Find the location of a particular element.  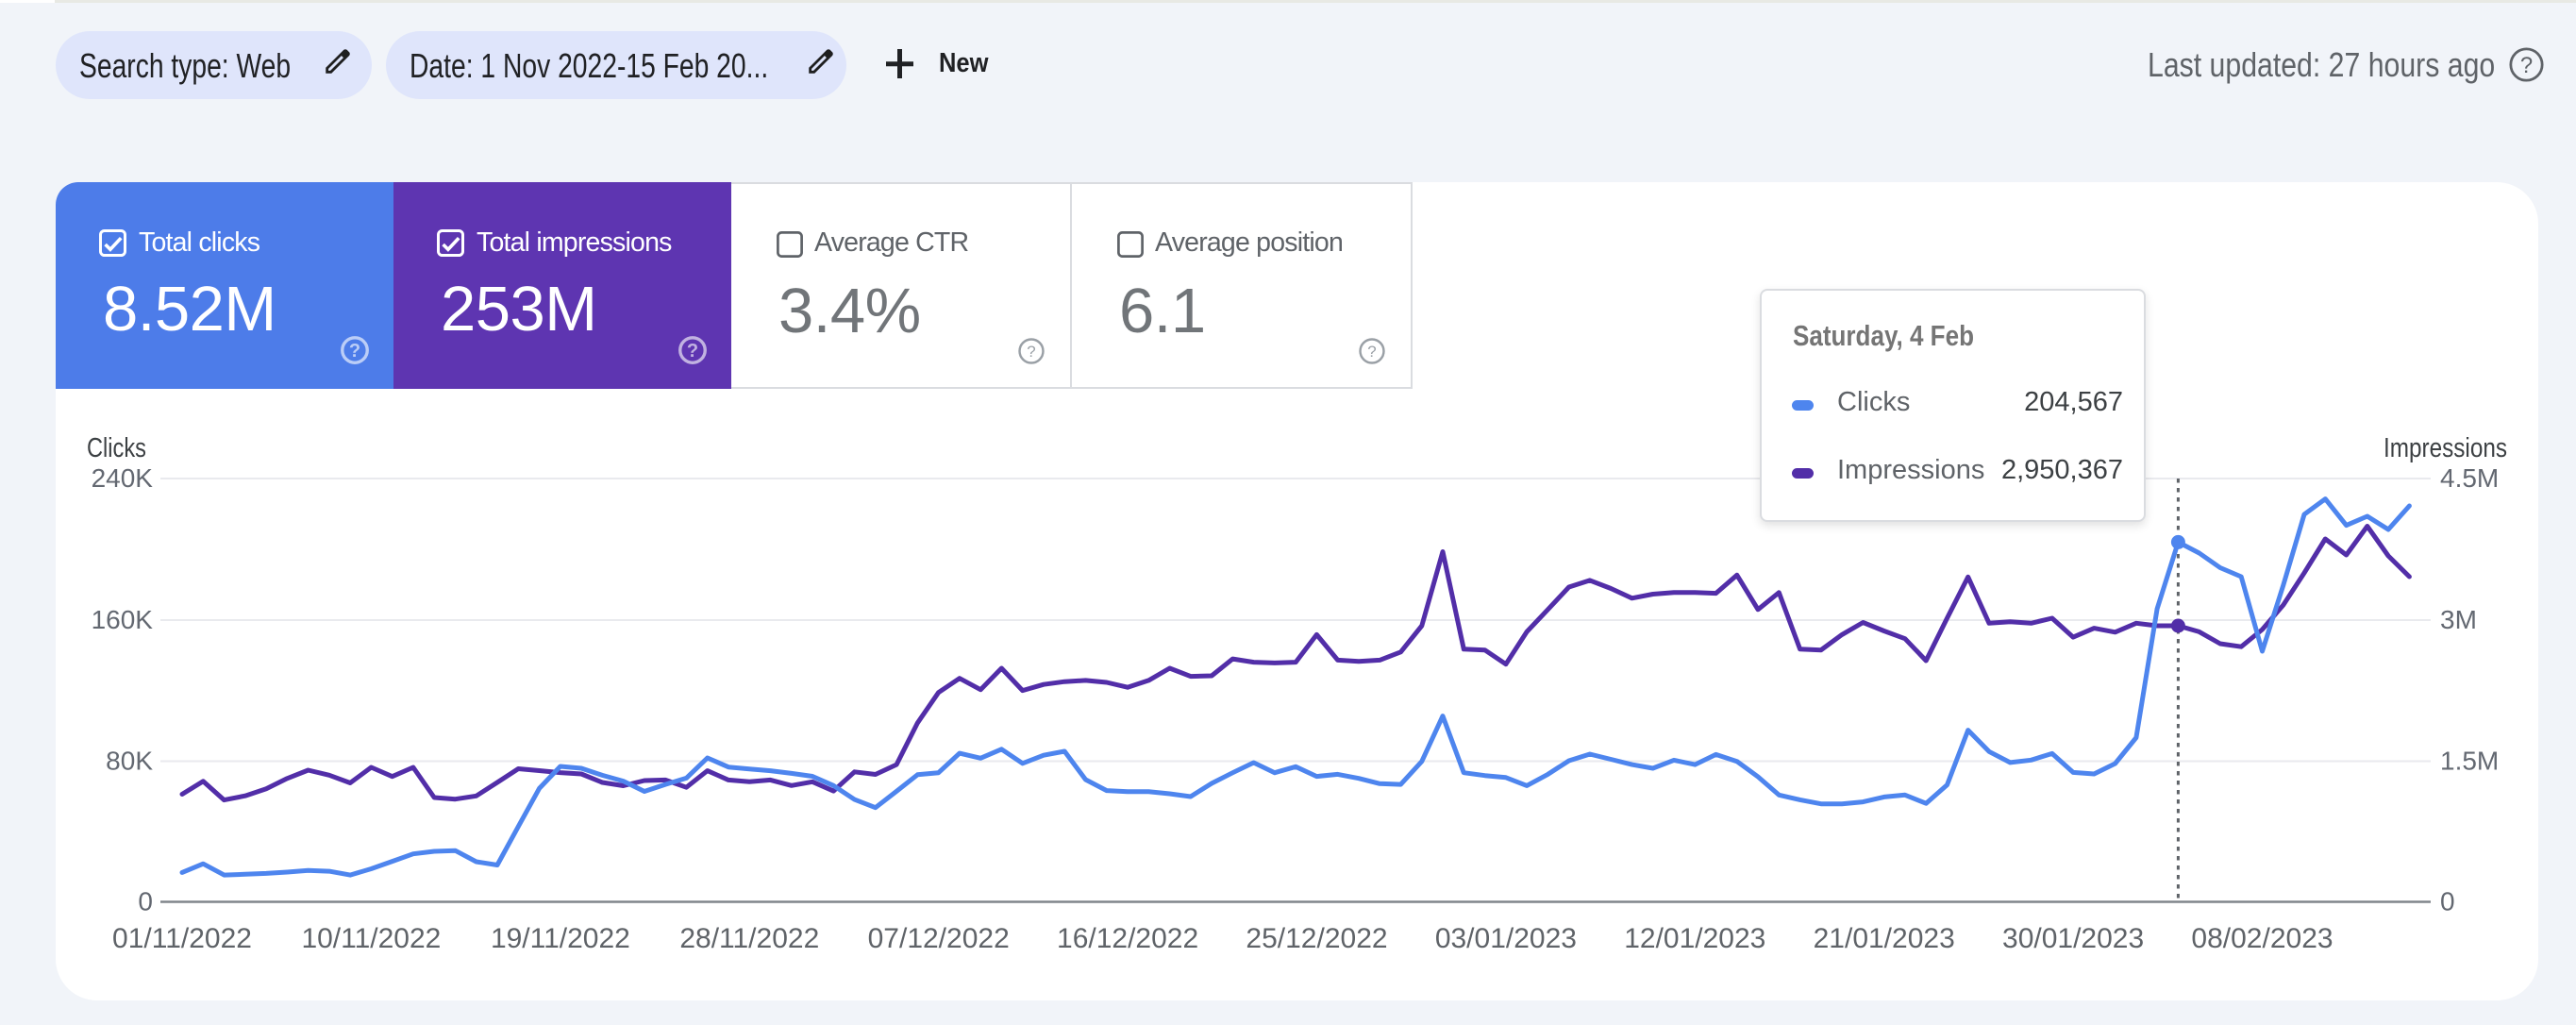

svg-text: 16/12/2022 is located at coordinates (1127, 938).